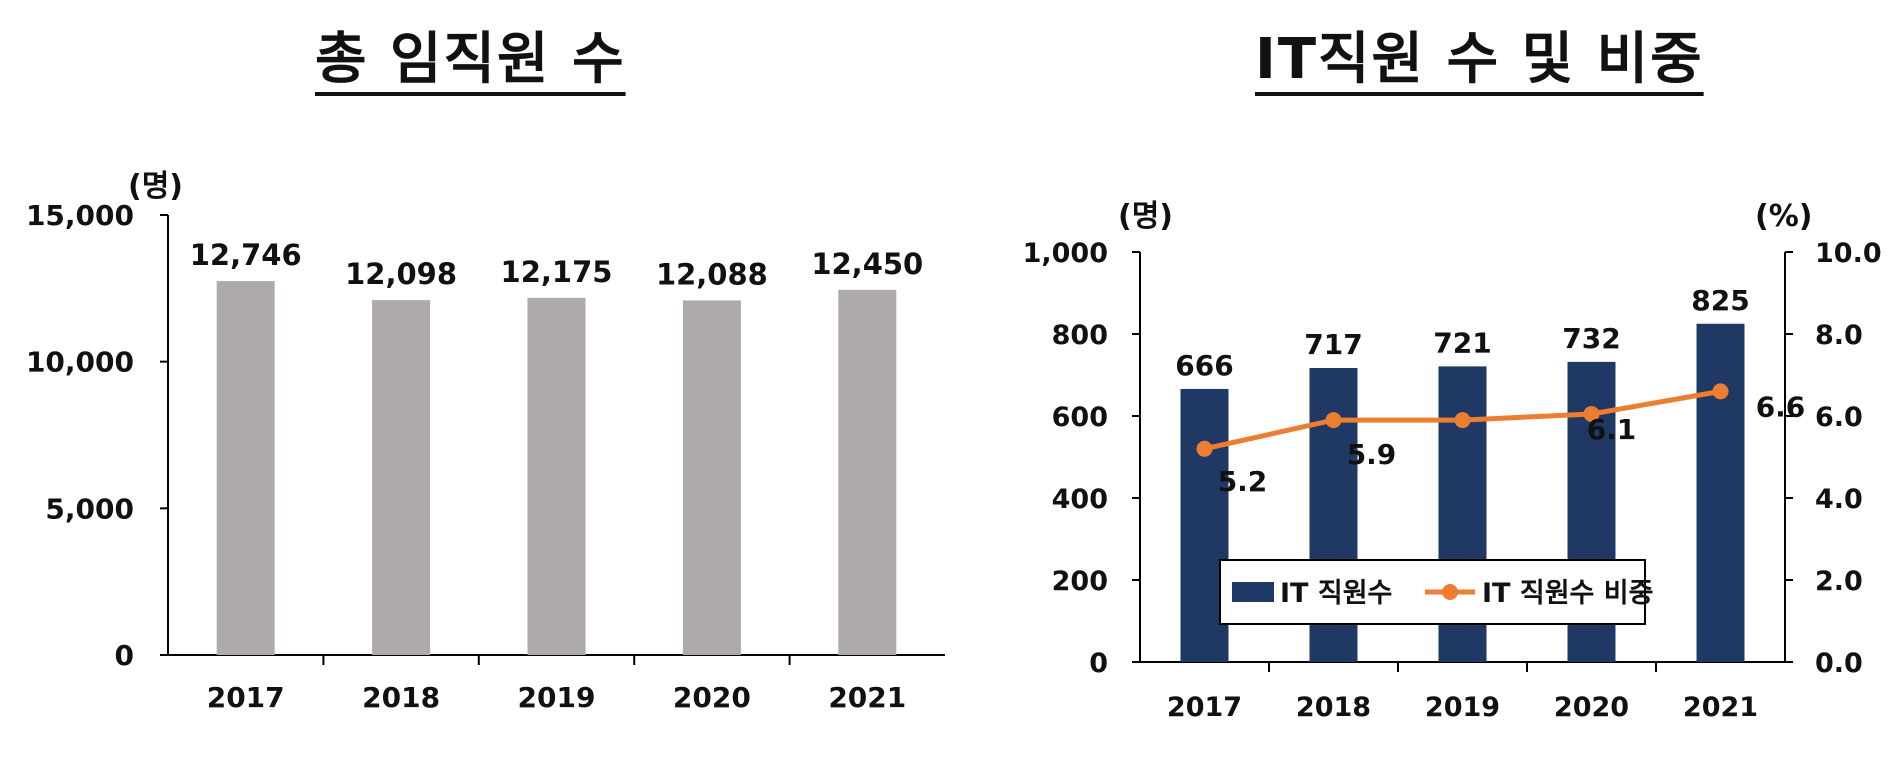 This screenshot has width=1900, height=771. Describe the element at coordinates (1336, 593) in the screenshot. I see `legend-label-it-staff: IT 직원수` at that location.